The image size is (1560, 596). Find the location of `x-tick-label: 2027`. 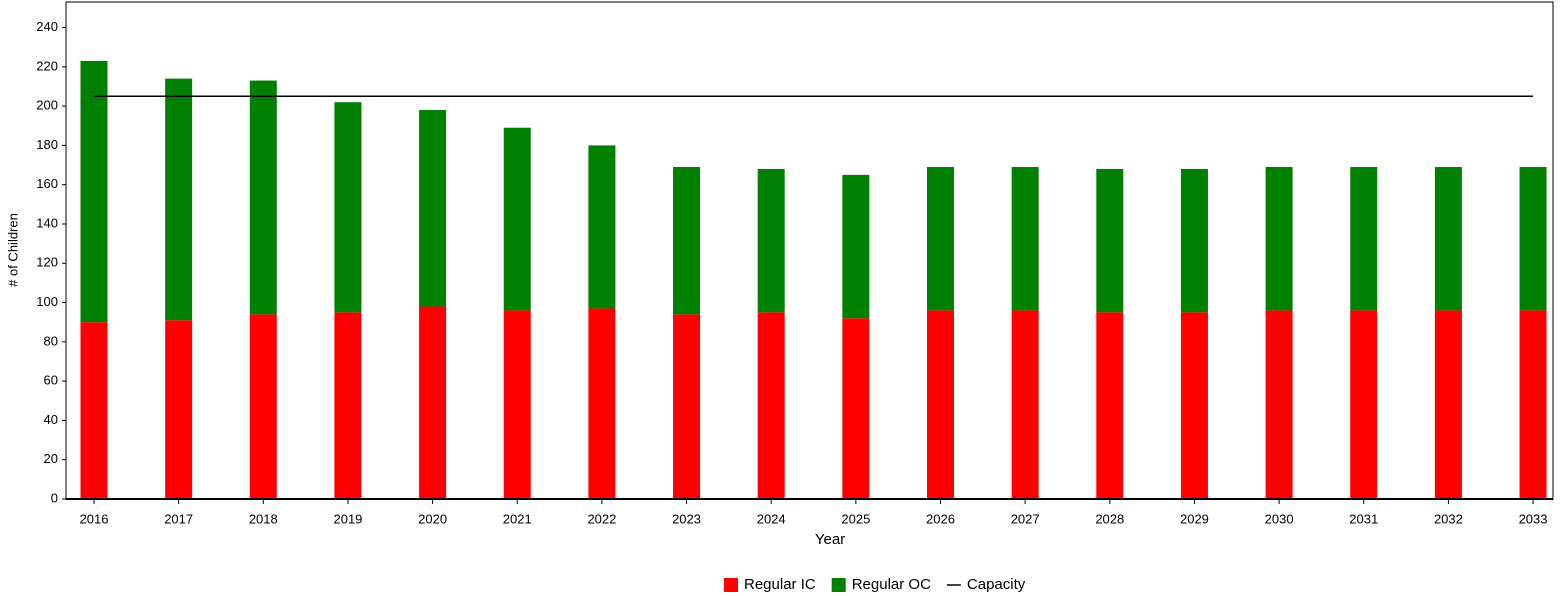

x-tick-label: 2027 is located at coordinates (1025, 518).